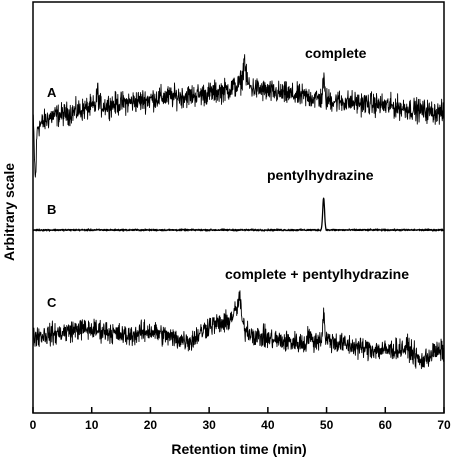  What do you see at coordinates (238, 449) in the screenshot?
I see `x-axis-label: Retention time (min)` at bounding box center [238, 449].